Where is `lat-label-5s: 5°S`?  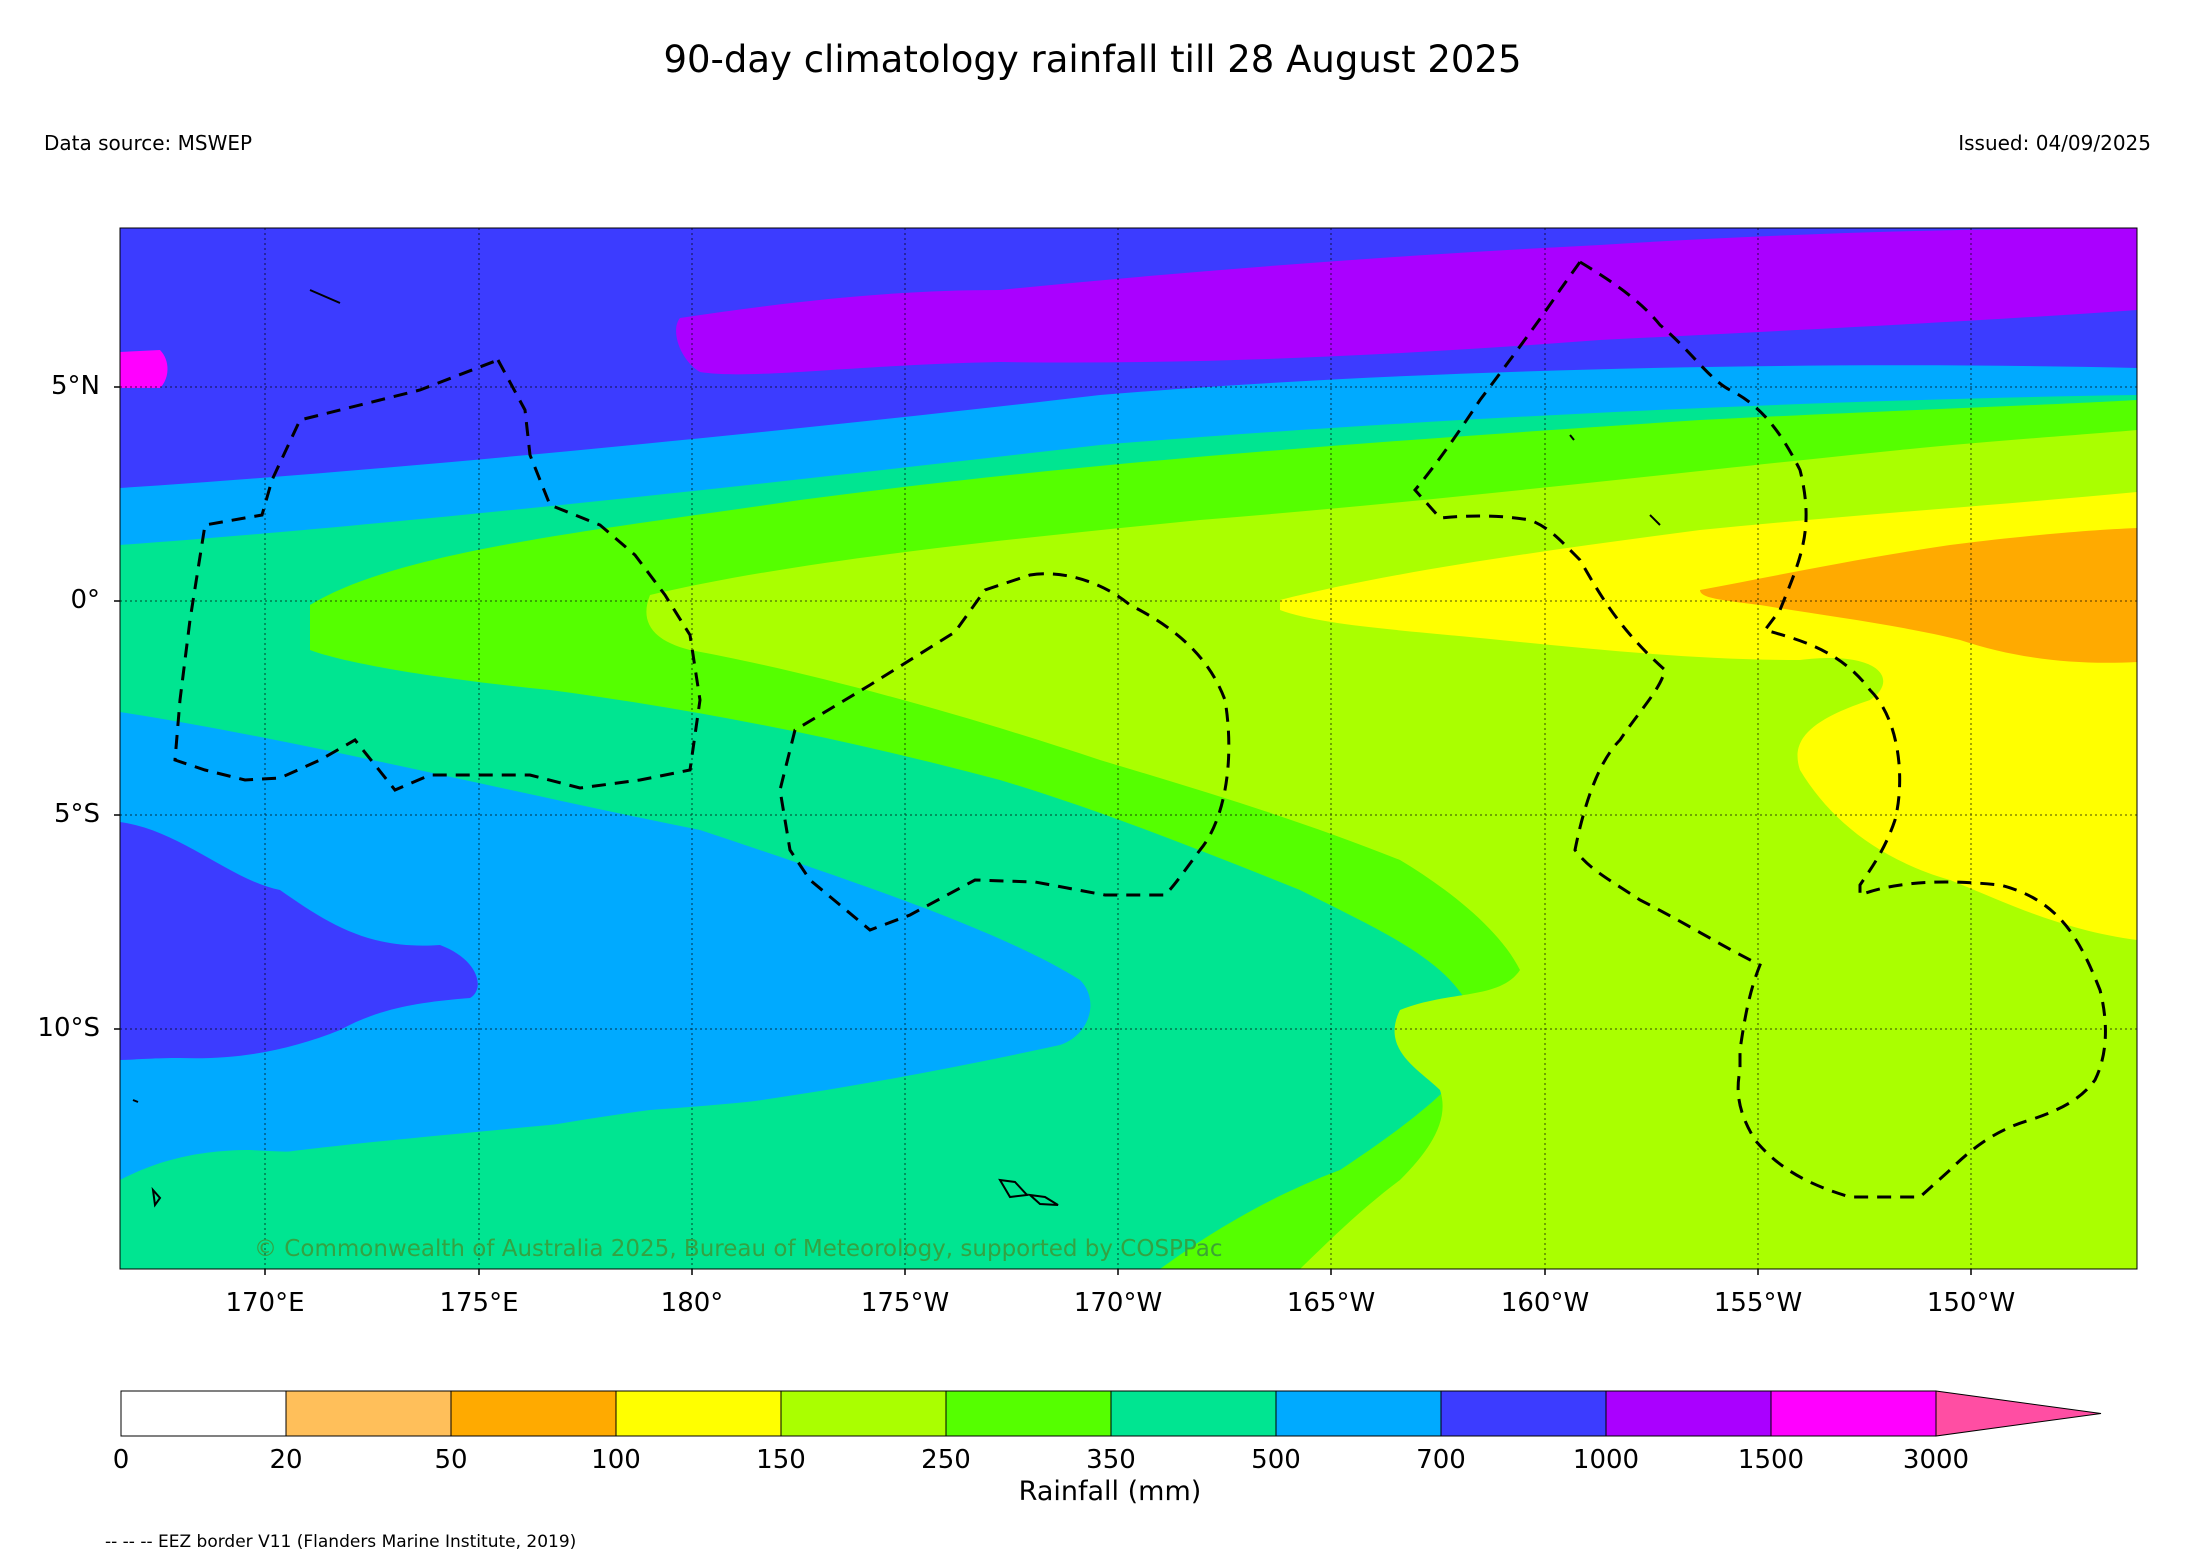 lat-label-5s: 5°S is located at coordinates (76, 814).